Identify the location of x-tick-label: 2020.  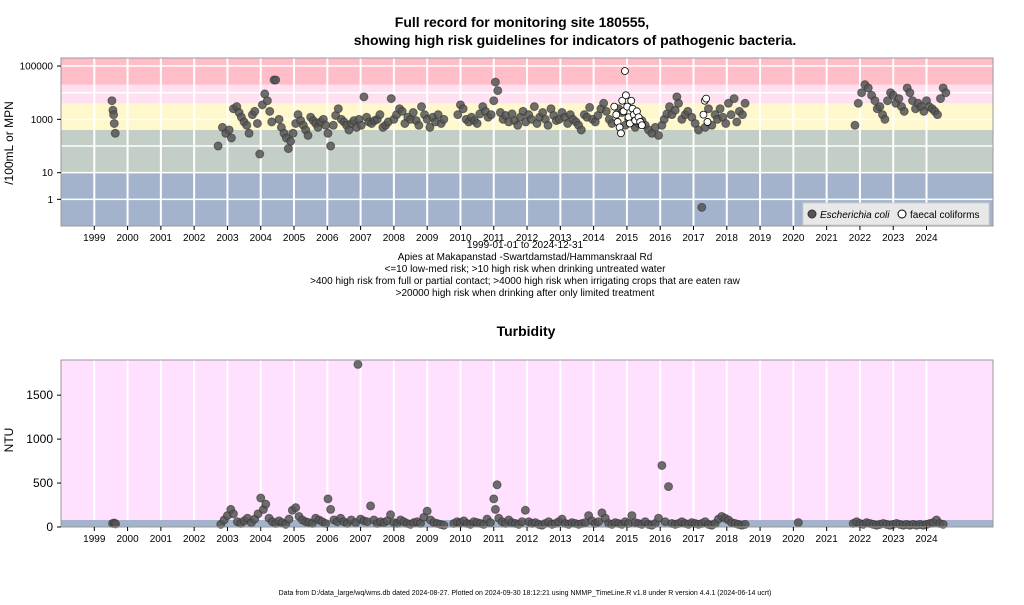
(793, 238).